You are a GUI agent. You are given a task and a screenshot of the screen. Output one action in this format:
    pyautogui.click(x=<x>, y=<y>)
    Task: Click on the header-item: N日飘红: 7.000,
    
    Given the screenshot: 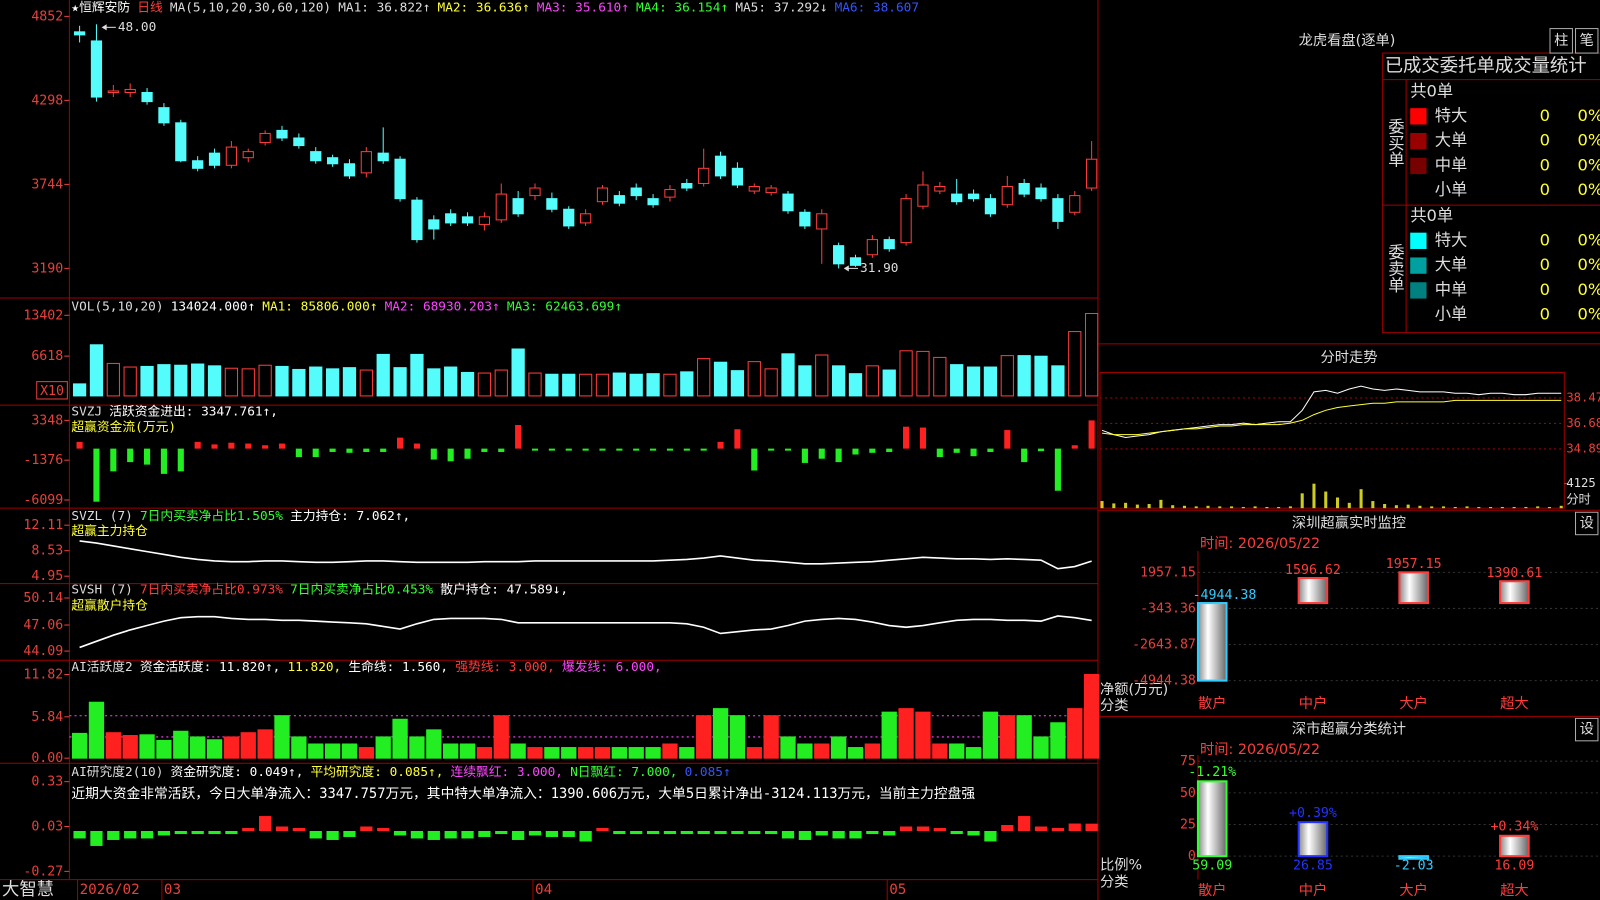 What is the action you would take?
    pyautogui.click(x=623, y=772)
    